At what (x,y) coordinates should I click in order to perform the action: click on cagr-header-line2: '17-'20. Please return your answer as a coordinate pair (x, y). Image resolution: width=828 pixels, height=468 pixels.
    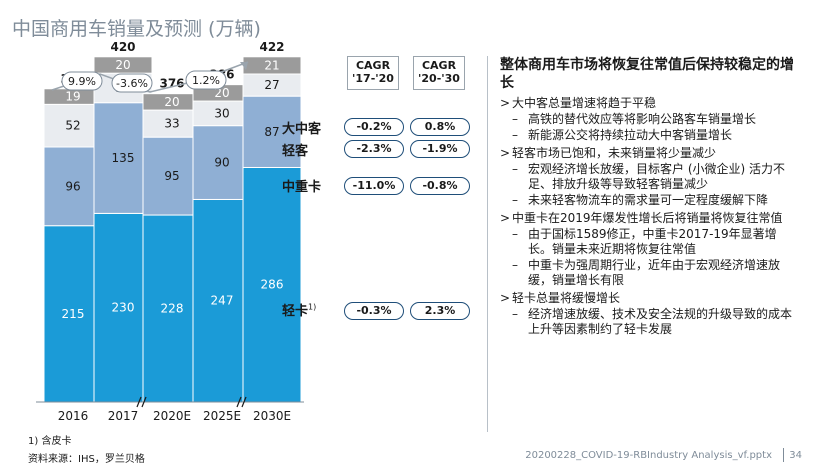
    Looking at the image, I should click on (373, 78).